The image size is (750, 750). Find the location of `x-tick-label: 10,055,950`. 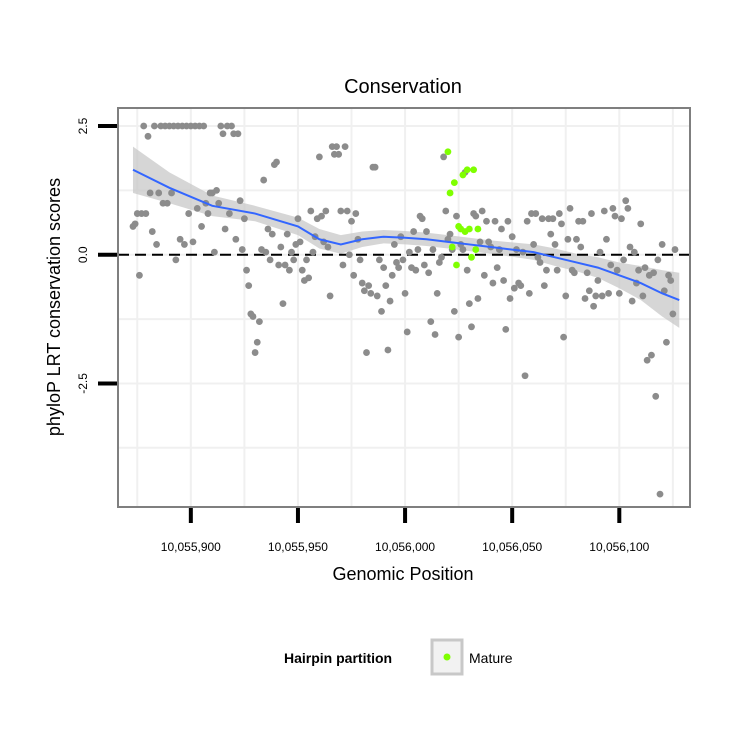

x-tick-label: 10,055,950 is located at coordinates (298, 547).